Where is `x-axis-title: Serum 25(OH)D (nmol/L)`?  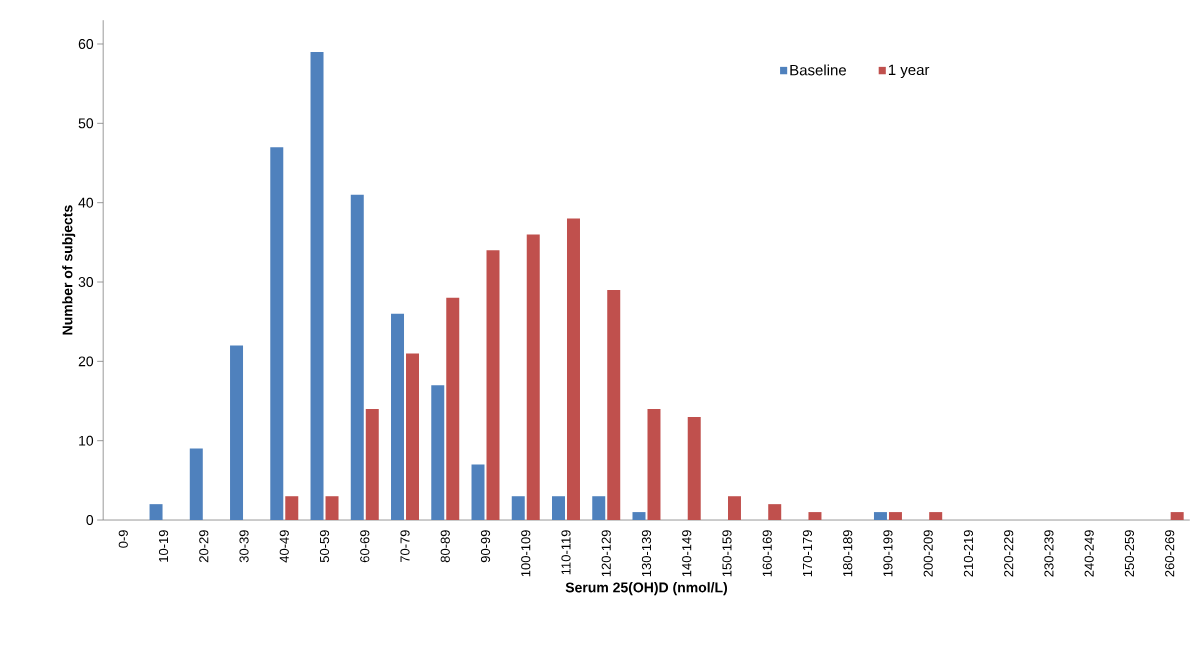 x-axis-title: Serum 25(OH)D (nmol/L) is located at coordinates (646, 589).